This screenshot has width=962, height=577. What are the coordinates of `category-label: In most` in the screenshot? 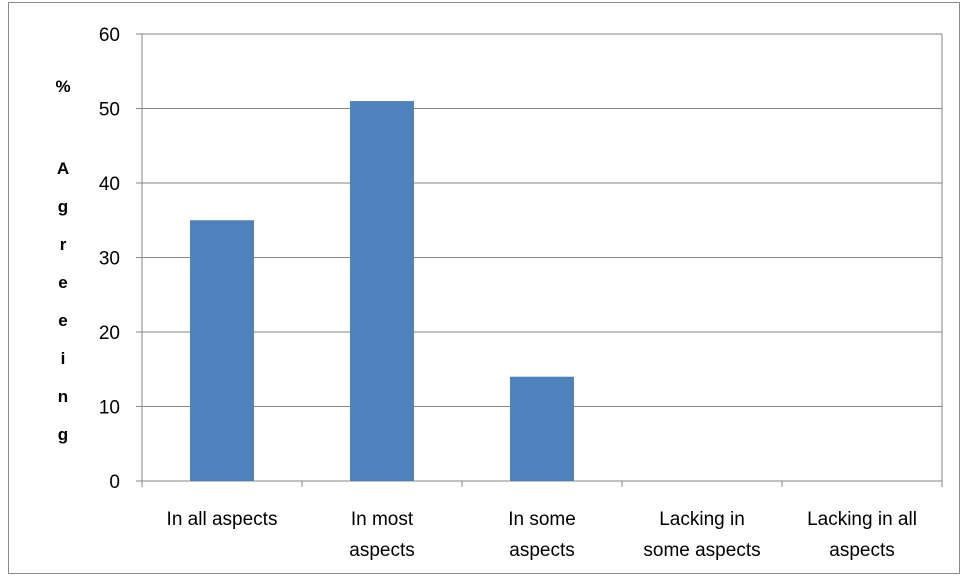 It's located at (382, 519).